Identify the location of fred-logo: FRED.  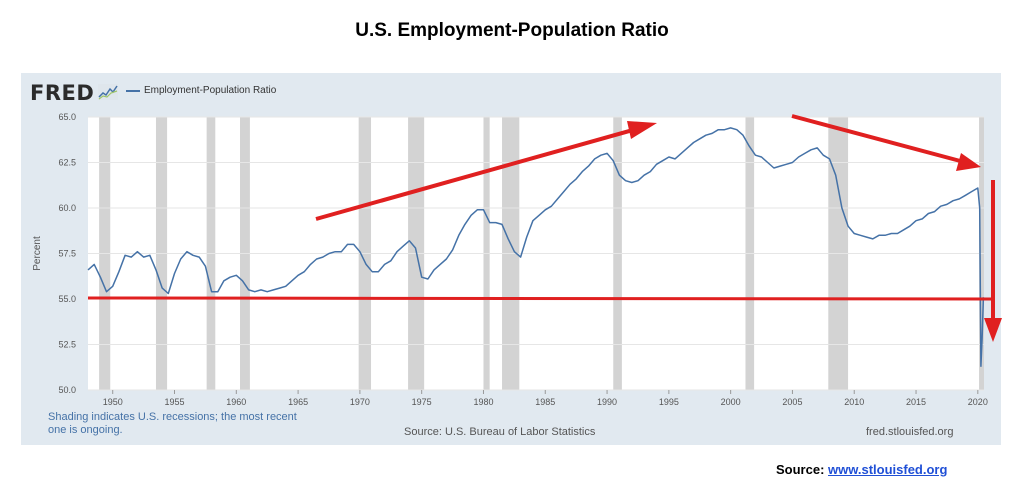
(62, 93).